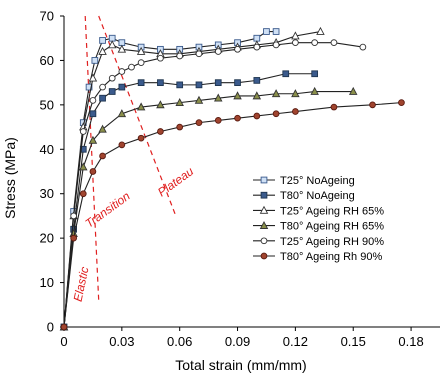 Image resolution: width=446 pixels, height=383 pixels. I want to click on y-axis-title: Stress (MPa), so click(10, 178).